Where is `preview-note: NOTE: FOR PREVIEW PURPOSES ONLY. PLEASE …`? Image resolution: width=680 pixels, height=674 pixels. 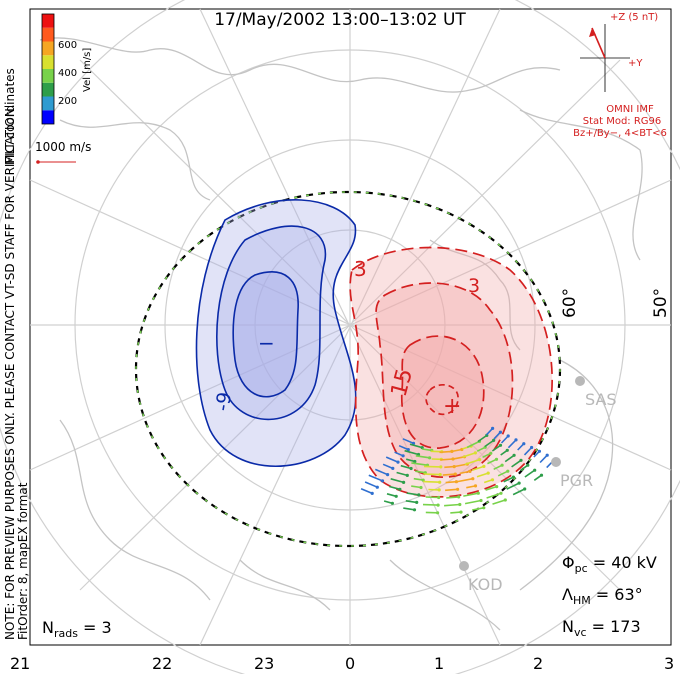 preview-note: NOTE: FOR PREVIEW PURPOSES ONLY. PLEASE … is located at coordinates (10, 372).